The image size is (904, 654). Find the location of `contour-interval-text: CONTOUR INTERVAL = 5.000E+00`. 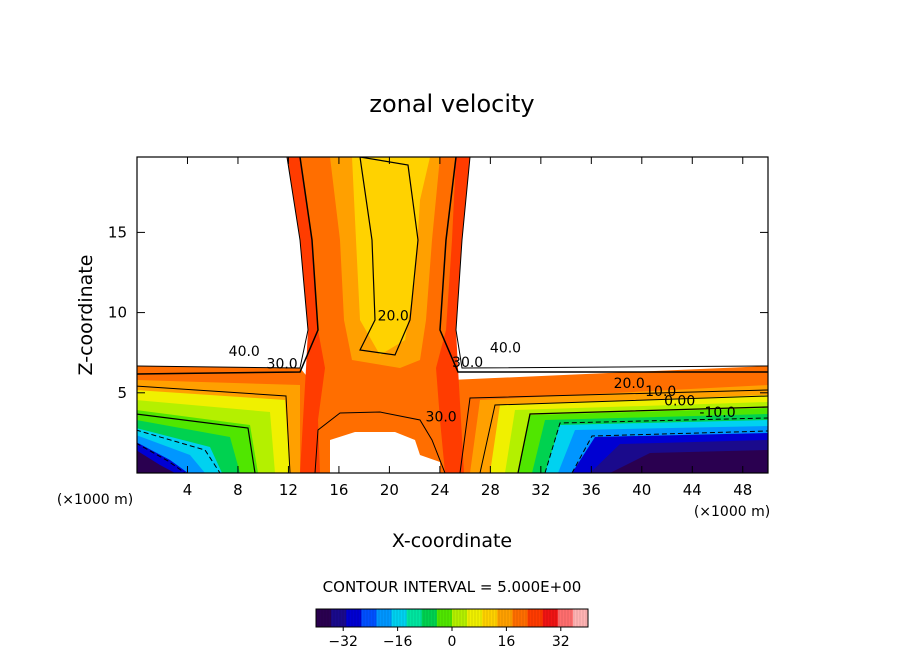

contour-interval-text: CONTOUR INTERVAL = 5.000E+00 is located at coordinates (452, 587).